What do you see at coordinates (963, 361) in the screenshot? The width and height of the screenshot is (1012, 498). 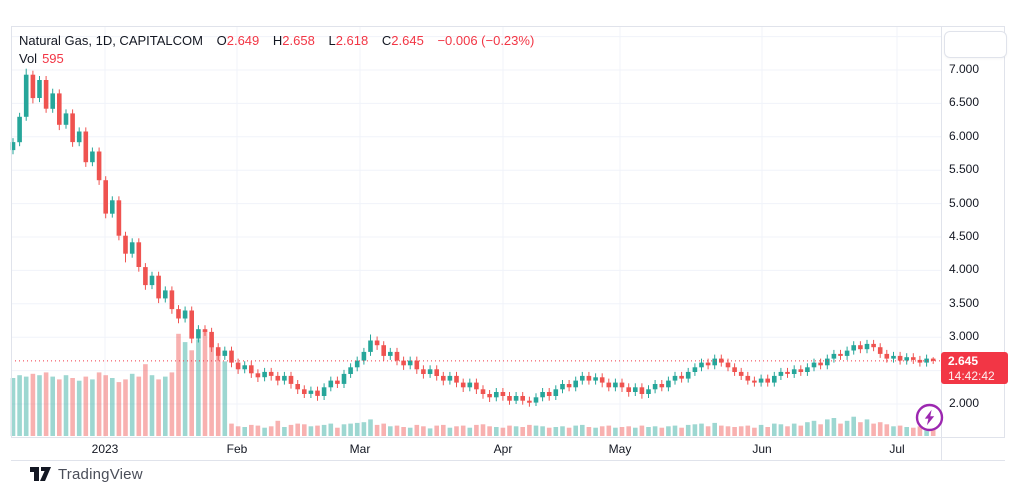 I see `last-price-value: 2.645` at bounding box center [963, 361].